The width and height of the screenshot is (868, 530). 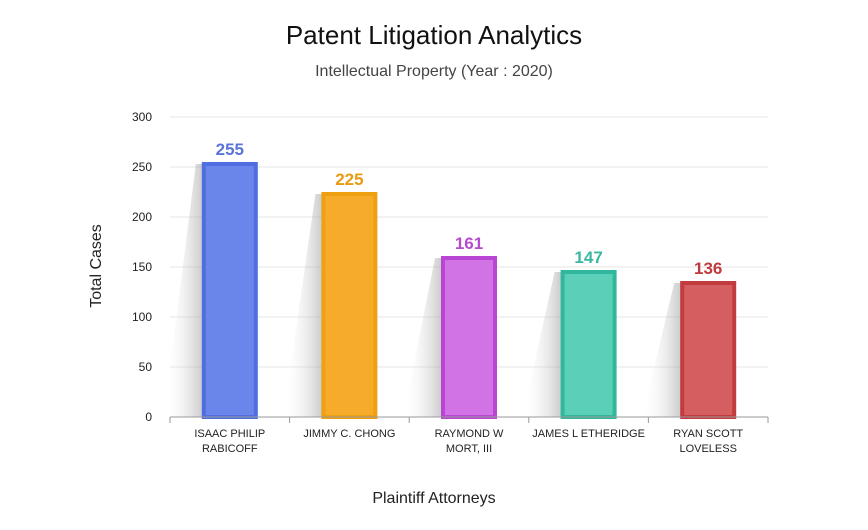 What do you see at coordinates (230, 449) in the screenshot?
I see `x-tick-label: RABICOFF` at bounding box center [230, 449].